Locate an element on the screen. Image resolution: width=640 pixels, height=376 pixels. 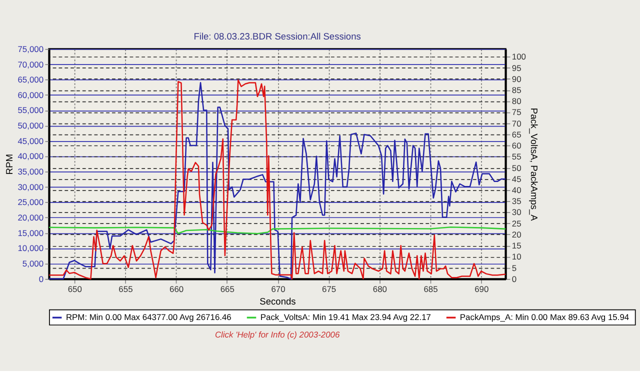
y2-tick-label: 95 is located at coordinates (517, 67).